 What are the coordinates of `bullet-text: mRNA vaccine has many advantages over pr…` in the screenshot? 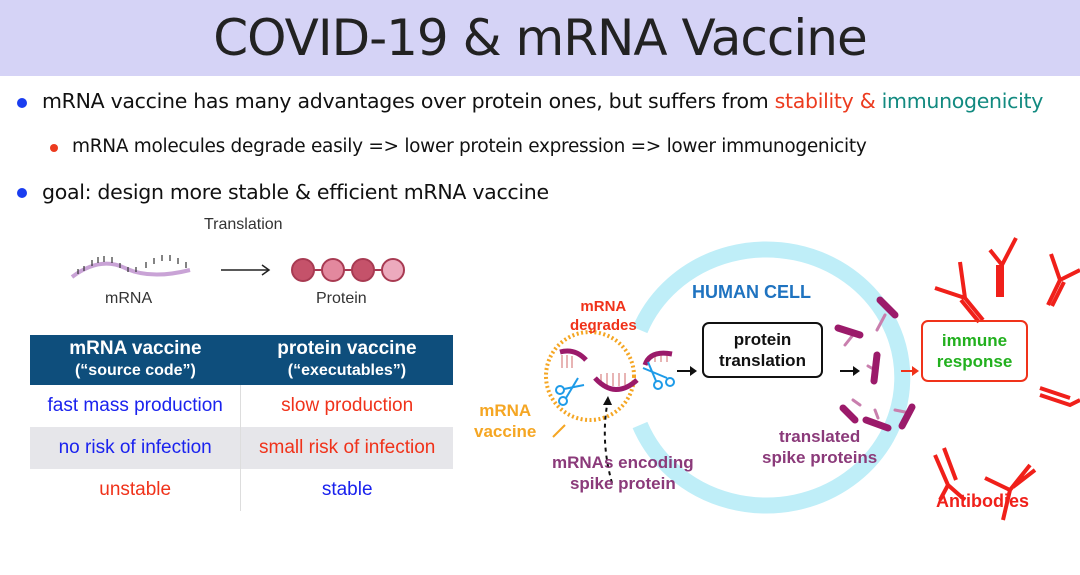 It's located at (408, 101).